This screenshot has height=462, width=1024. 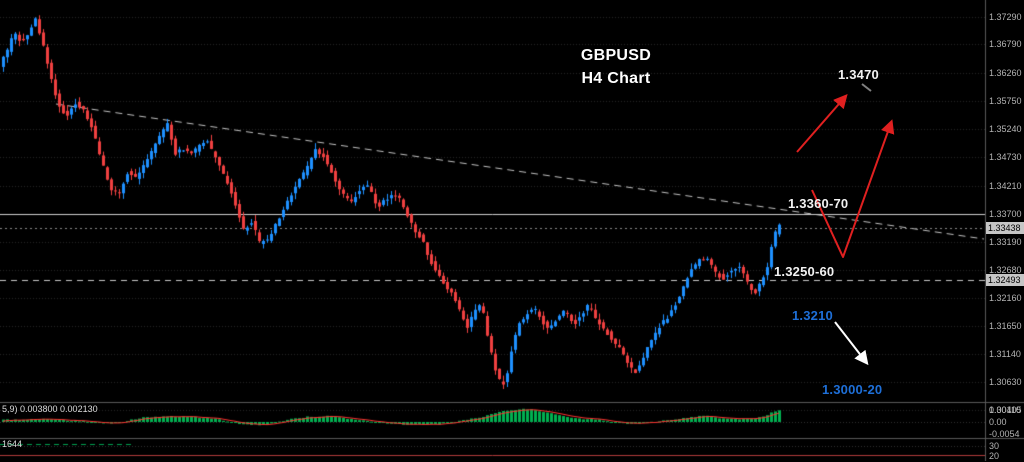 I want to click on timeframe-title: H4 Chart, so click(x=616, y=78).